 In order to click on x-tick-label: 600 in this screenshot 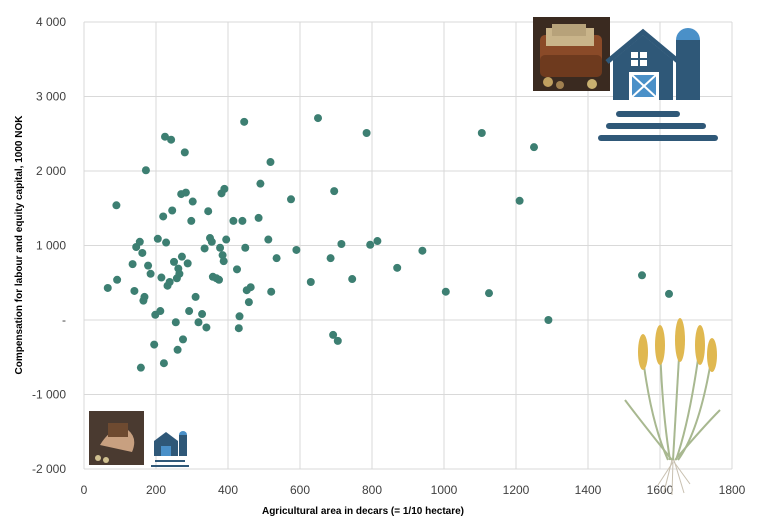, I will do `click(300, 490)`.